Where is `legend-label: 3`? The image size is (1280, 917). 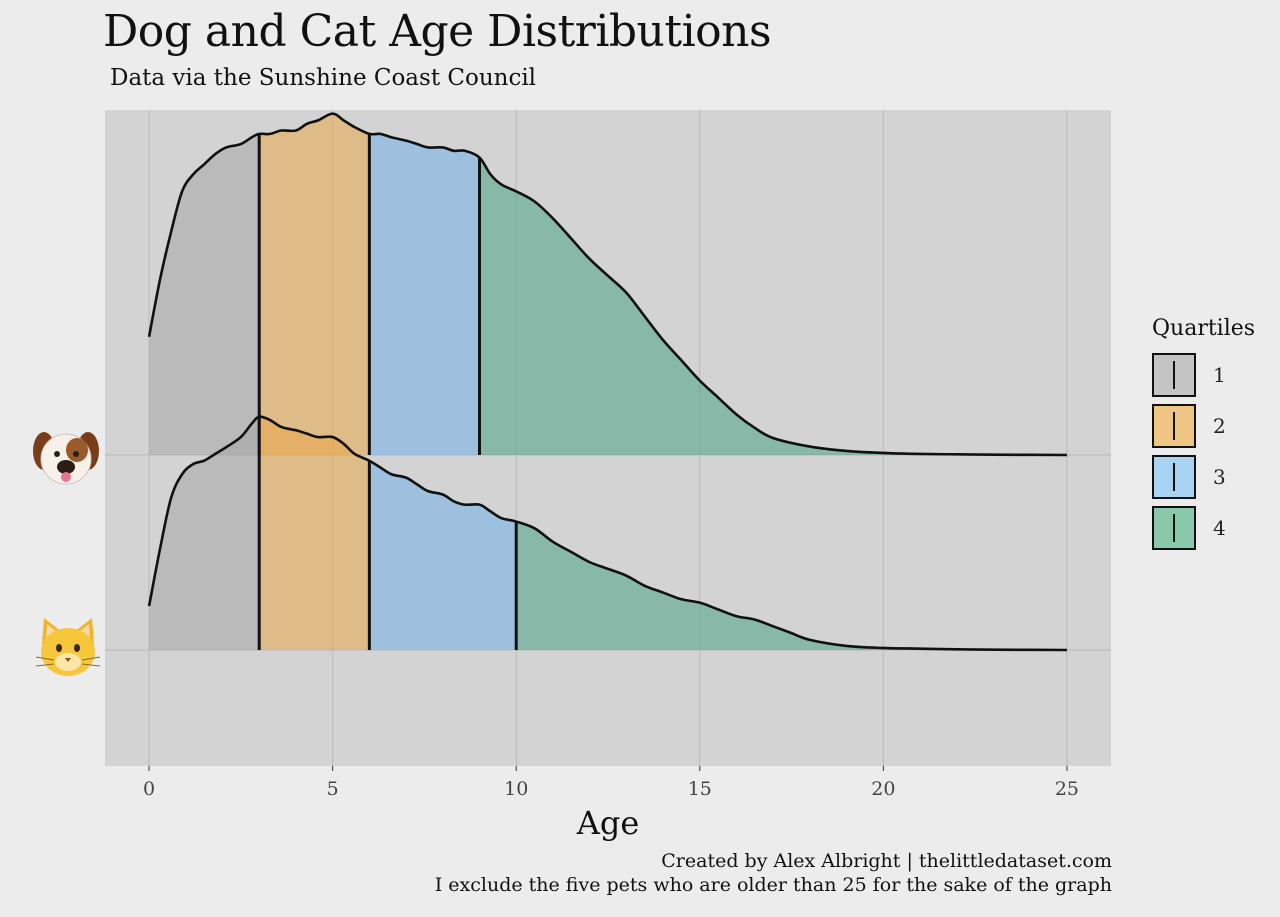
legend-label: 3 is located at coordinates (1219, 476).